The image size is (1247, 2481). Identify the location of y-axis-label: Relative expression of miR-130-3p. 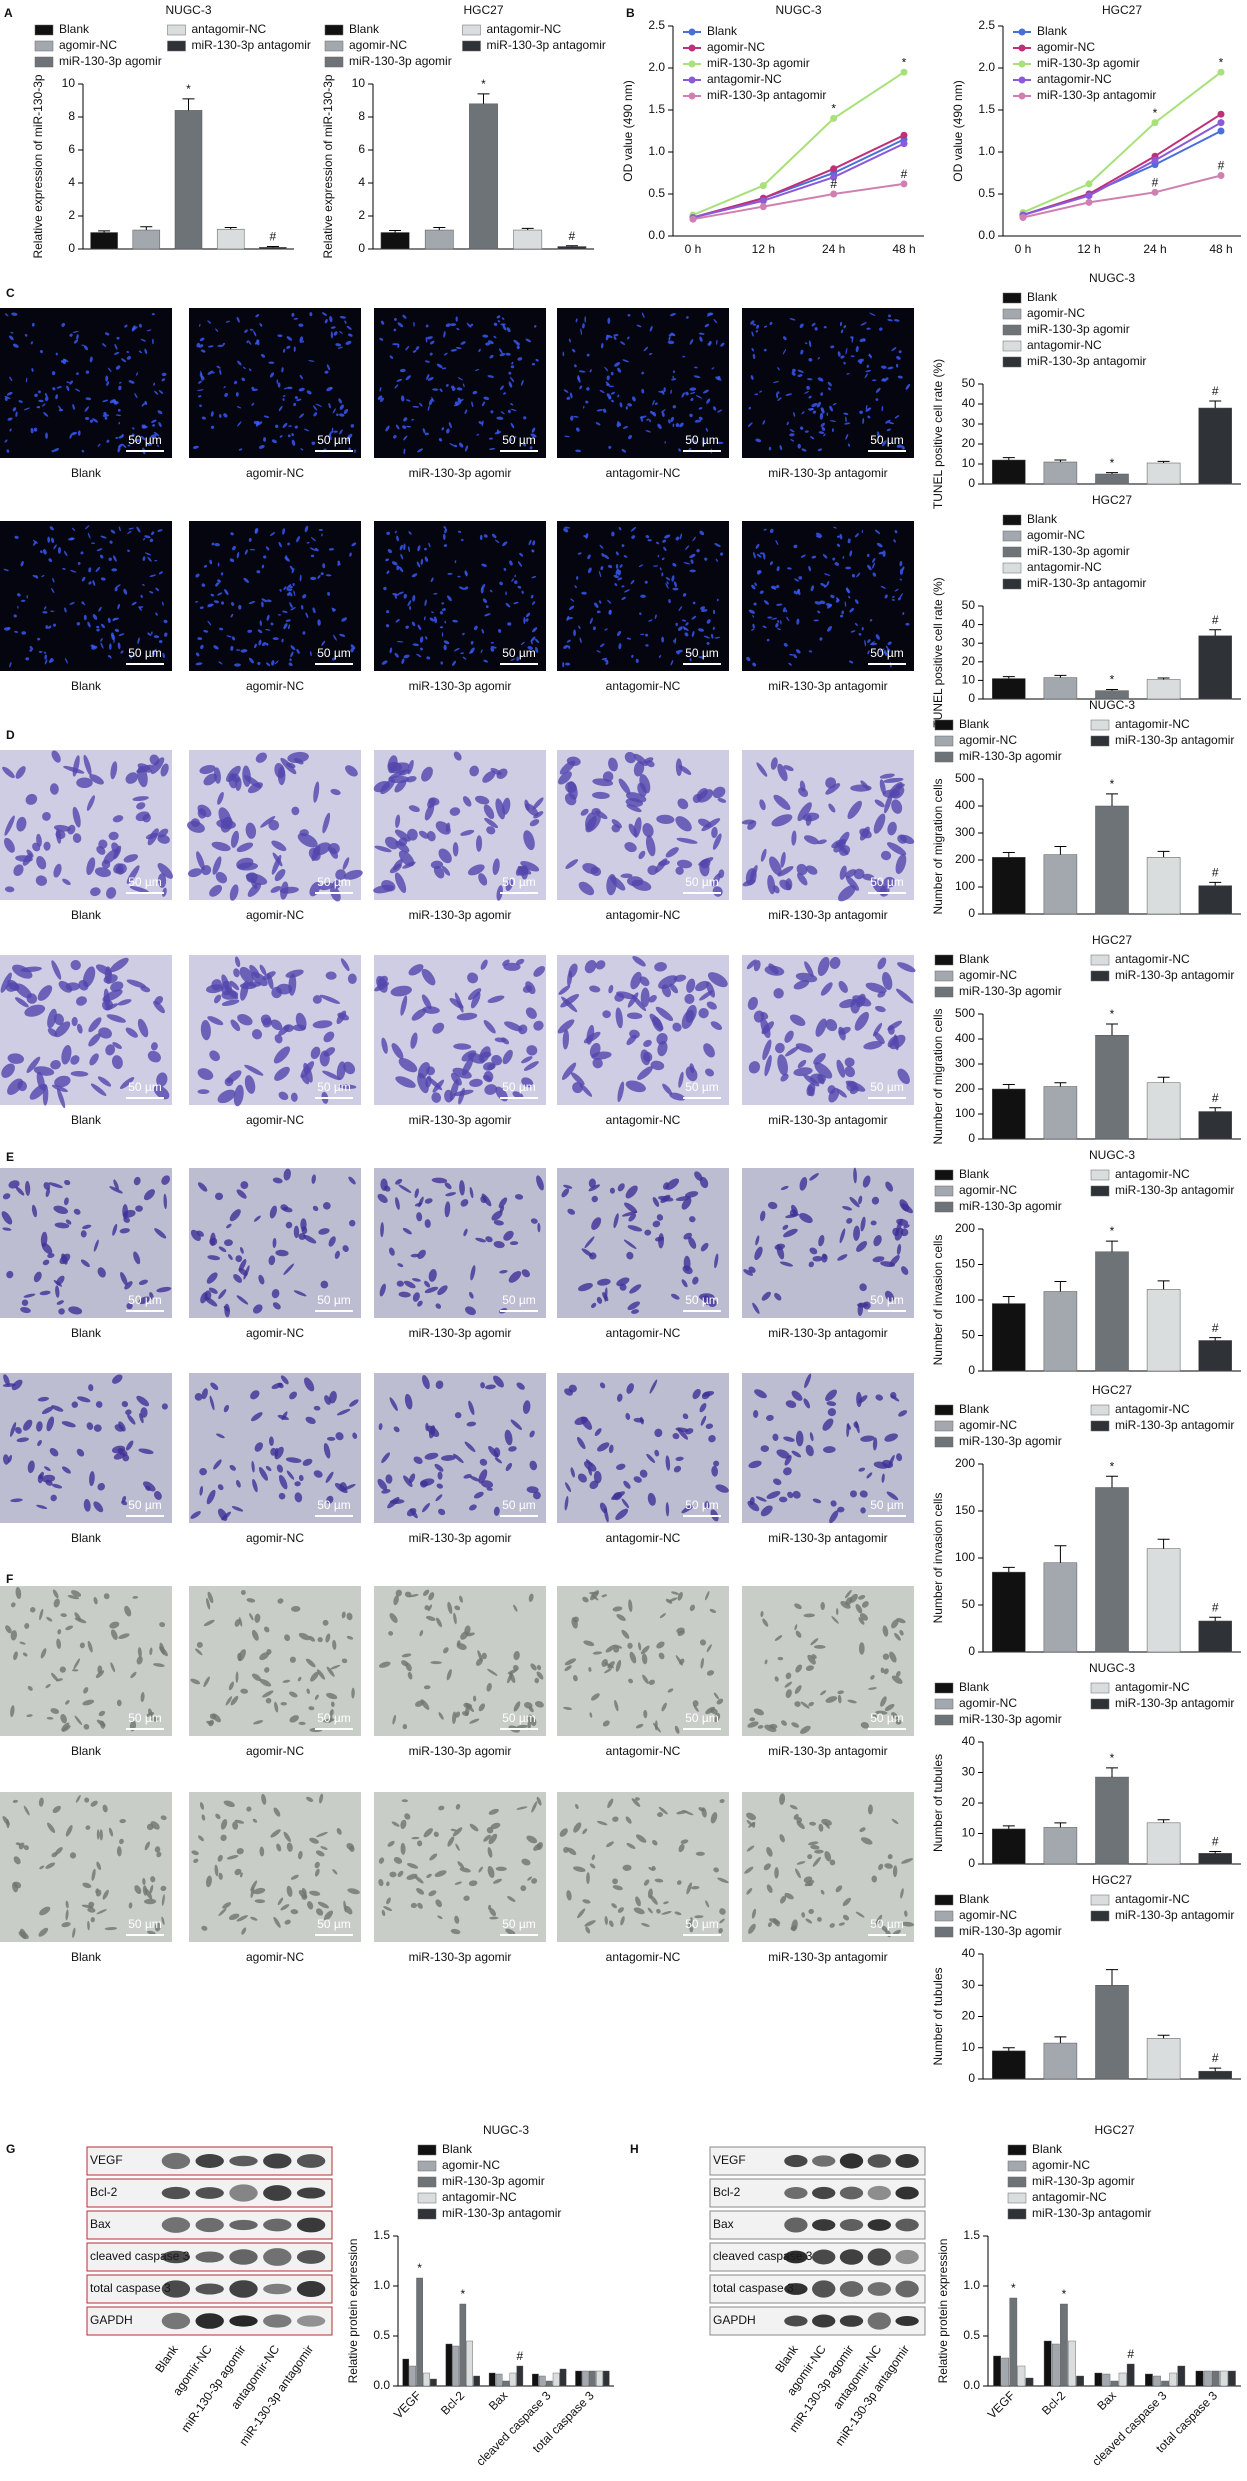
(38, 166).